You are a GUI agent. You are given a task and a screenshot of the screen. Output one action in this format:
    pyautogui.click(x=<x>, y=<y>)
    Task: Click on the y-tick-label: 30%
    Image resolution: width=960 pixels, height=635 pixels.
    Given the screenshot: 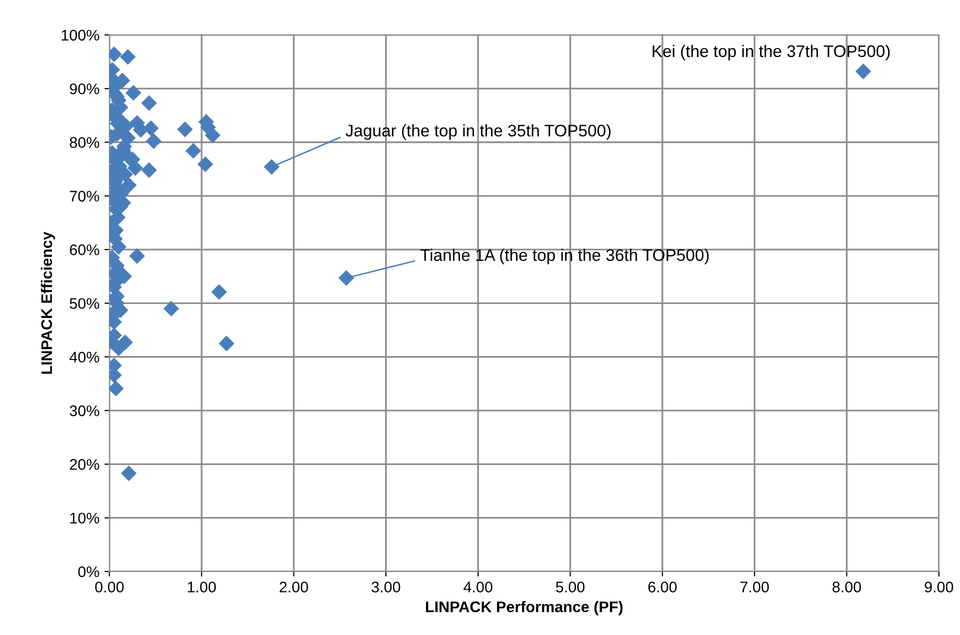 What is the action you would take?
    pyautogui.click(x=85, y=410)
    